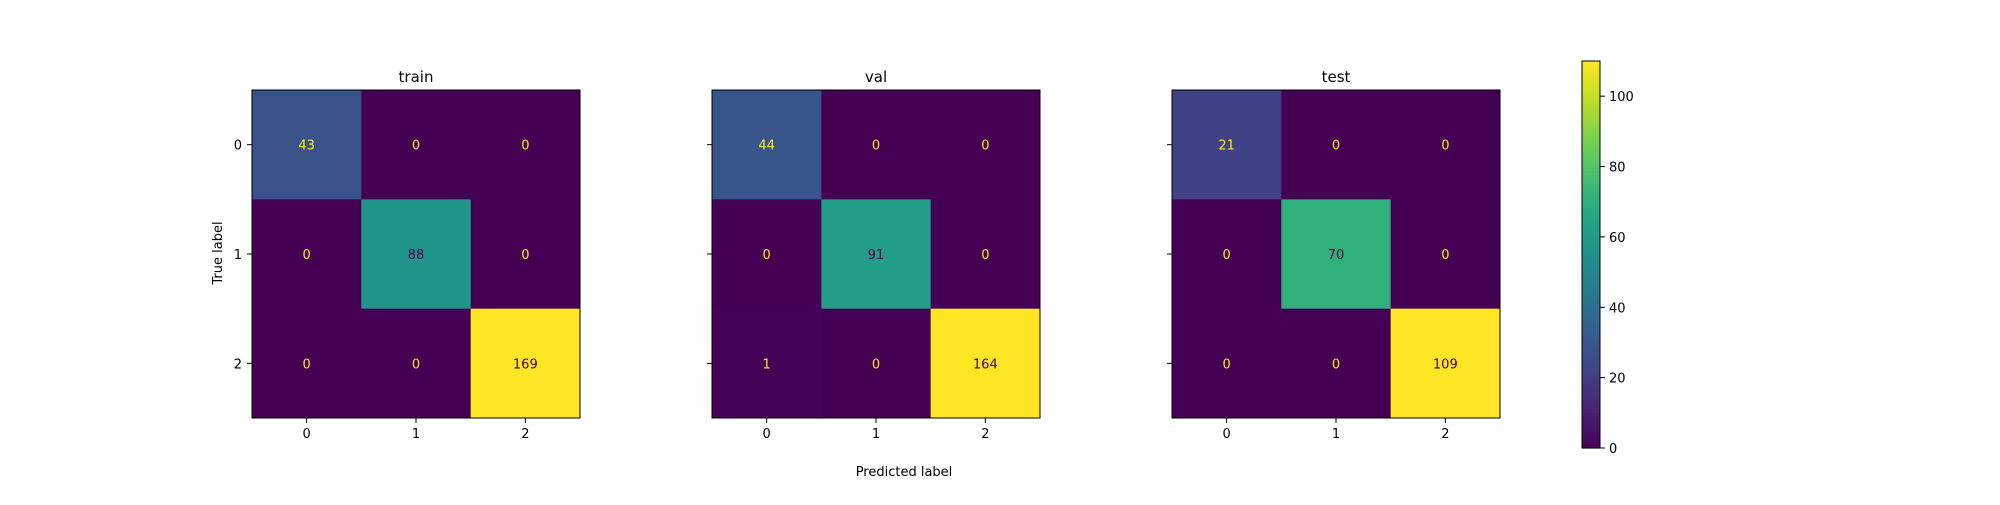  Describe the element at coordinates (1617, 308) in the screenshot. I see `colorbar-tick-label: 40` at that location.